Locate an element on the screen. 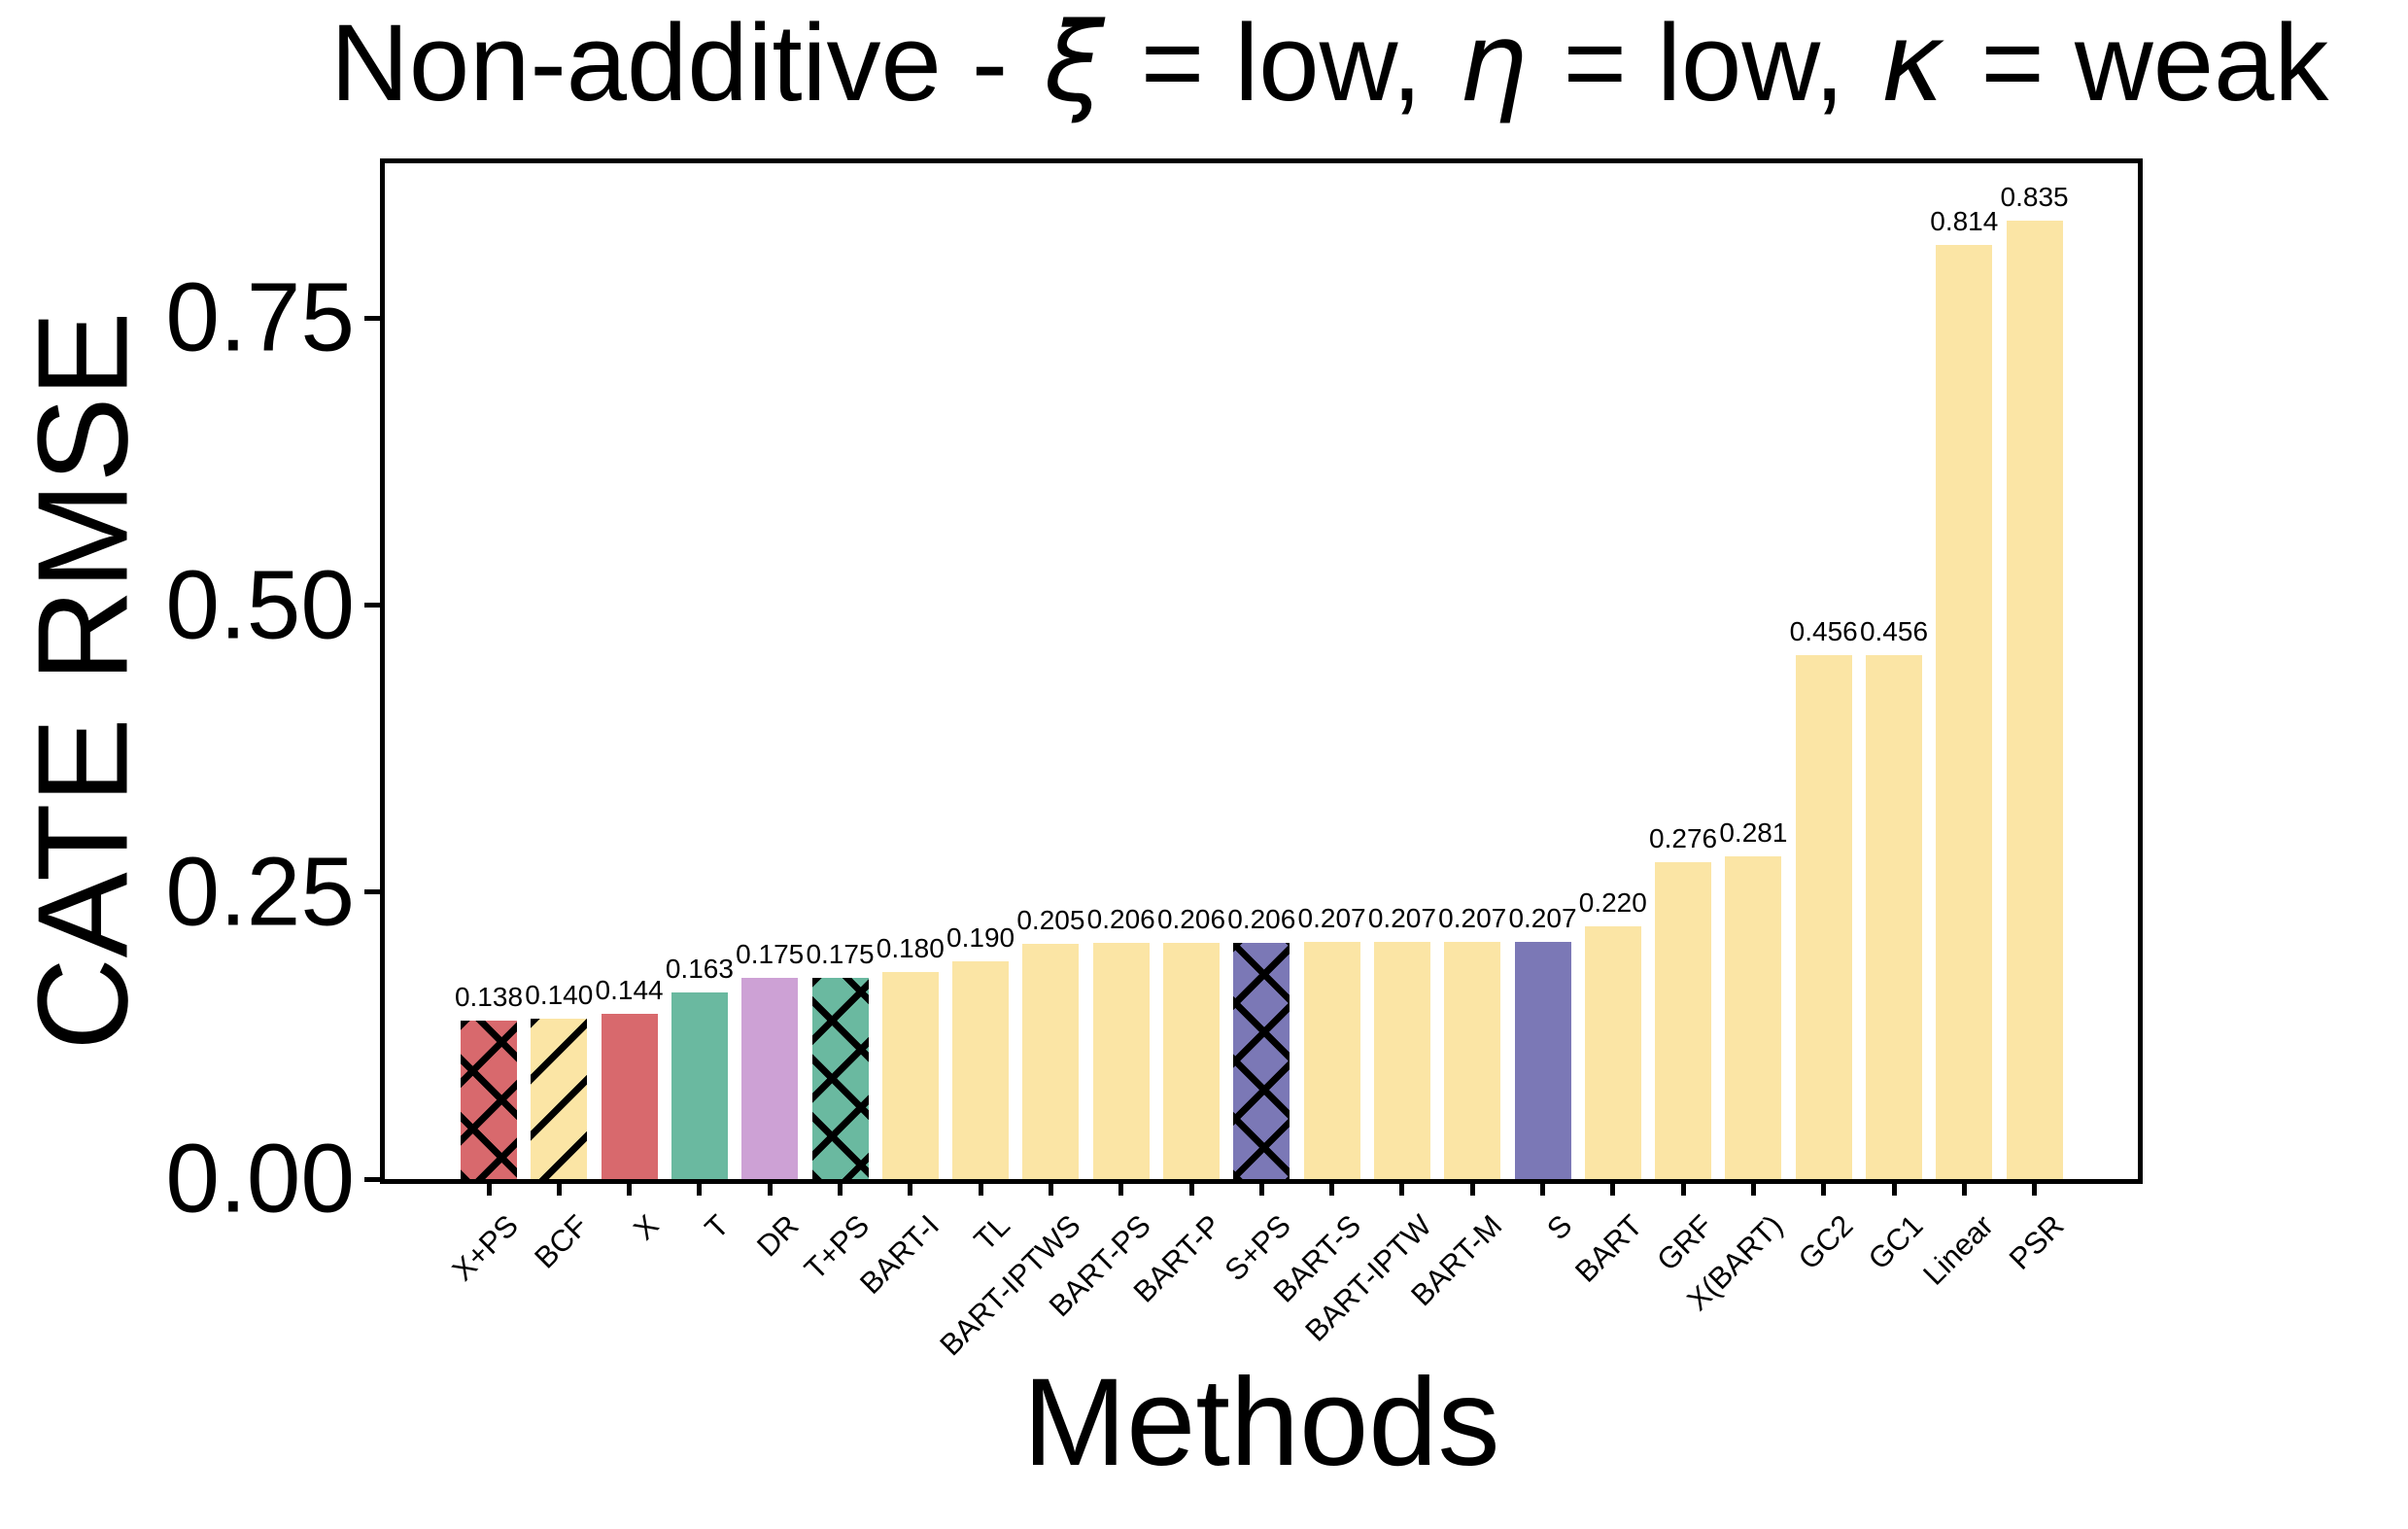 The width and height of the screenshot is (2408, 1529). y-axis-label: CATE RMSE is located at coordinates (83, 681).